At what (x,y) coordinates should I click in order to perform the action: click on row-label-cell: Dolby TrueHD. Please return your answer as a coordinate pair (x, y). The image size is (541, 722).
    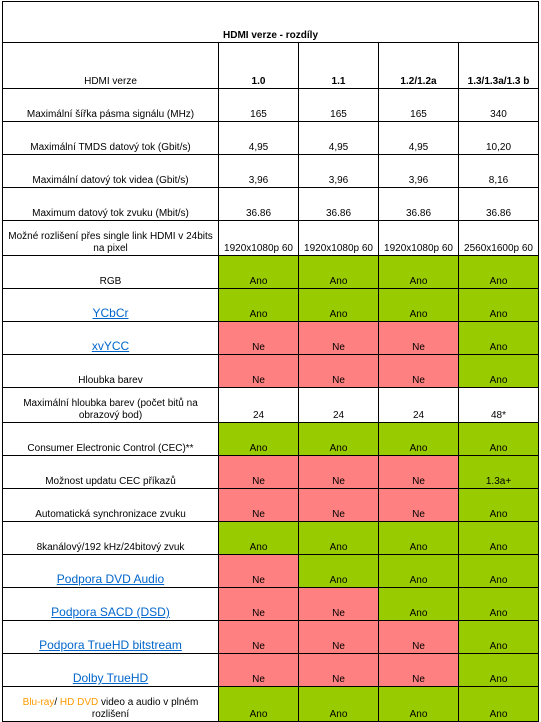
    Looking at the image, I should click on (110, 670).